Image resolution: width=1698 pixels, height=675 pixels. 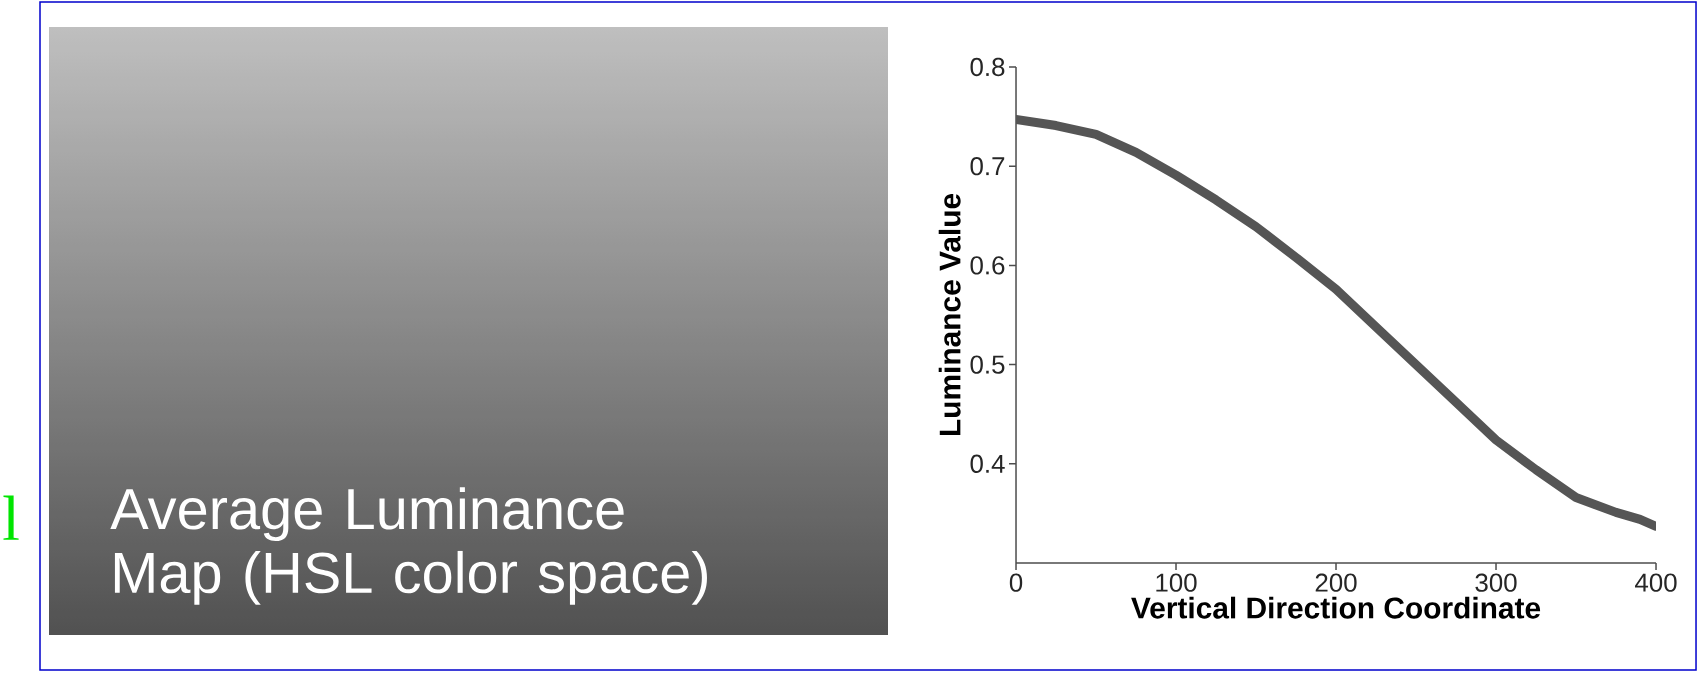 What do you see at coordinates (1336, 607) in the screenshot?
I see `x-axis-title: Vertical Direction Coordinate` at bounding box center [1336, 607].